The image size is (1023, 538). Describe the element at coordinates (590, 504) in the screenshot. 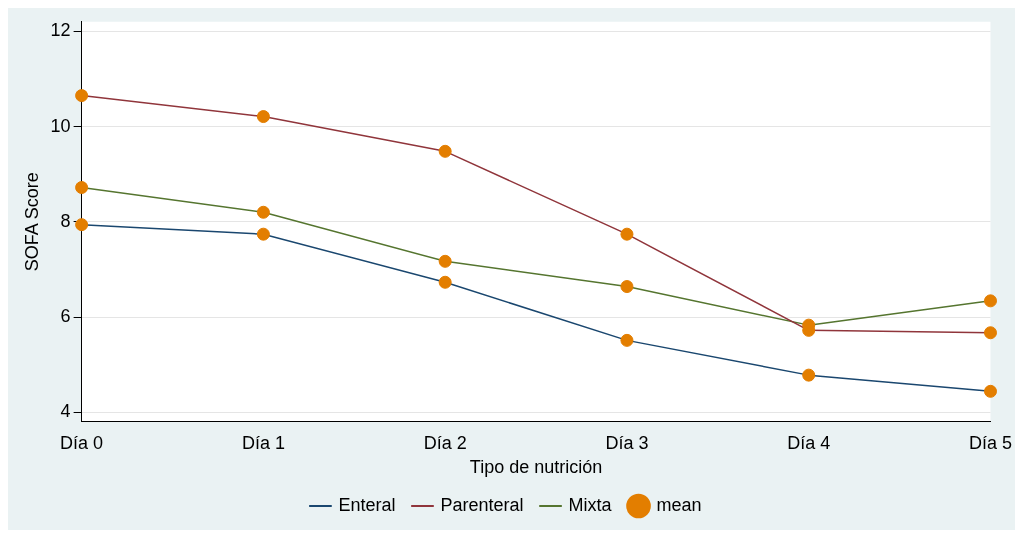

I see `legend-label: Mixta` at that location.